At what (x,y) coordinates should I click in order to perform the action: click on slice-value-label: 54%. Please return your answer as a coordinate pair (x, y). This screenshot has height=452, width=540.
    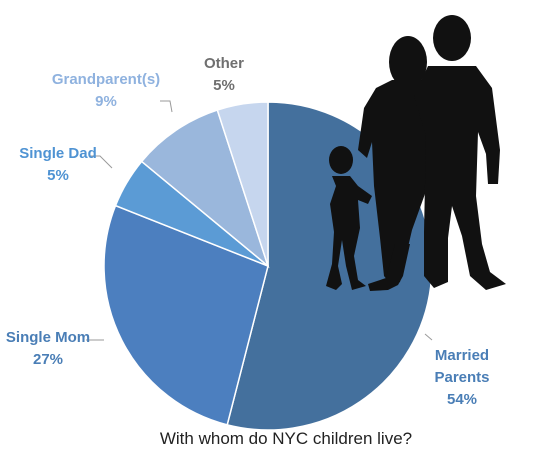
    Looking at the image, I should click on (462, 399).